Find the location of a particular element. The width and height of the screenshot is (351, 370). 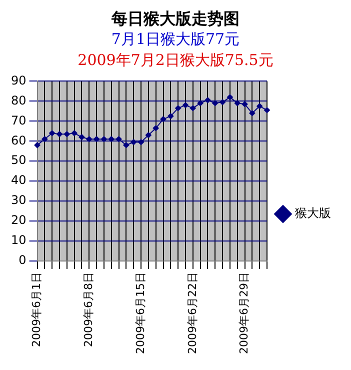

y-tick-label: 80 is located at coordinates (18, 100).